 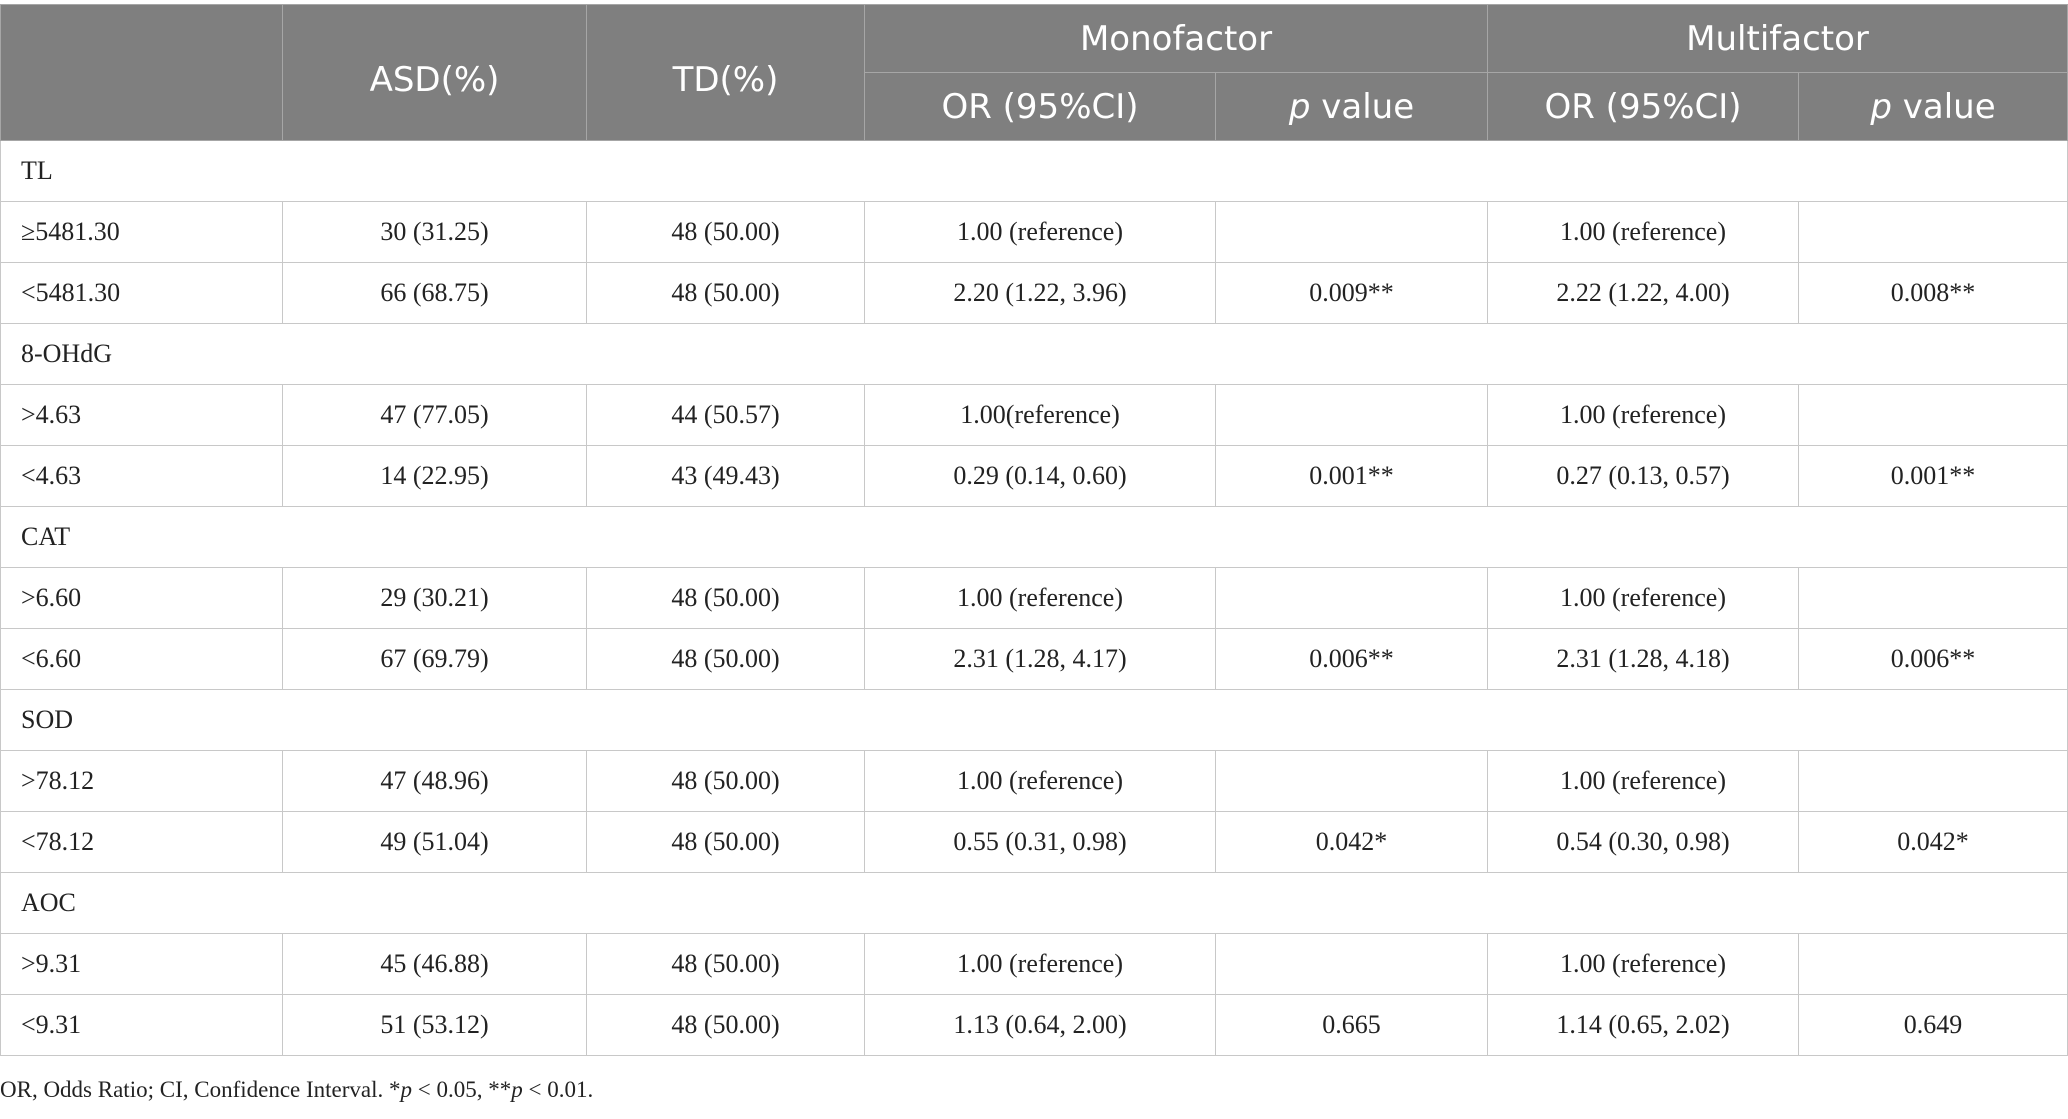 I want to click on group-label: SOD, so click(x=1034, y=720).